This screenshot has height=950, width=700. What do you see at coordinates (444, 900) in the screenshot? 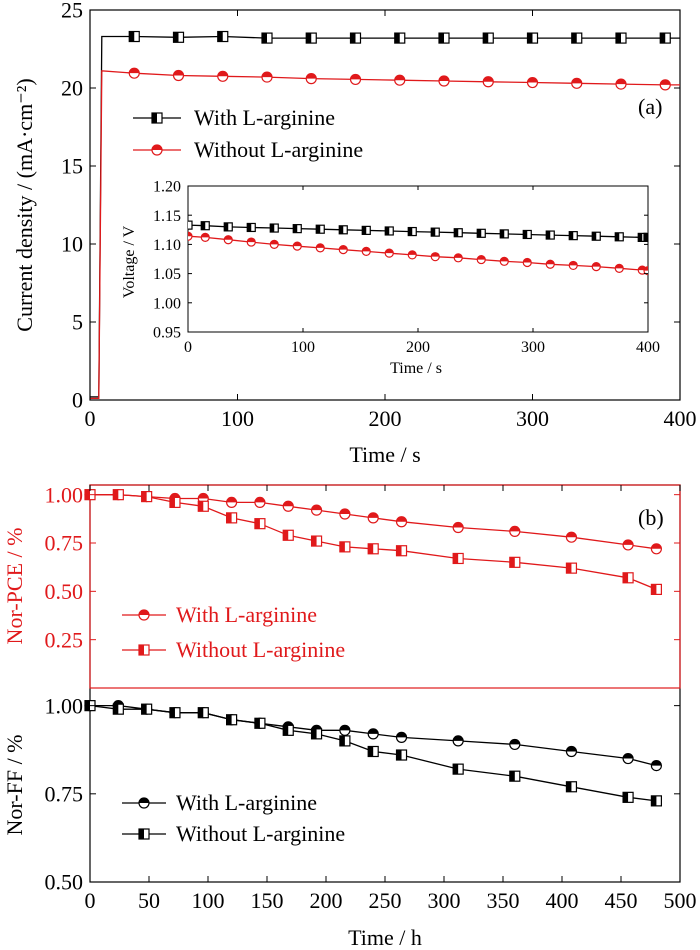
I see `b-x-tick-label: 300` at bounding box center [444, 900].